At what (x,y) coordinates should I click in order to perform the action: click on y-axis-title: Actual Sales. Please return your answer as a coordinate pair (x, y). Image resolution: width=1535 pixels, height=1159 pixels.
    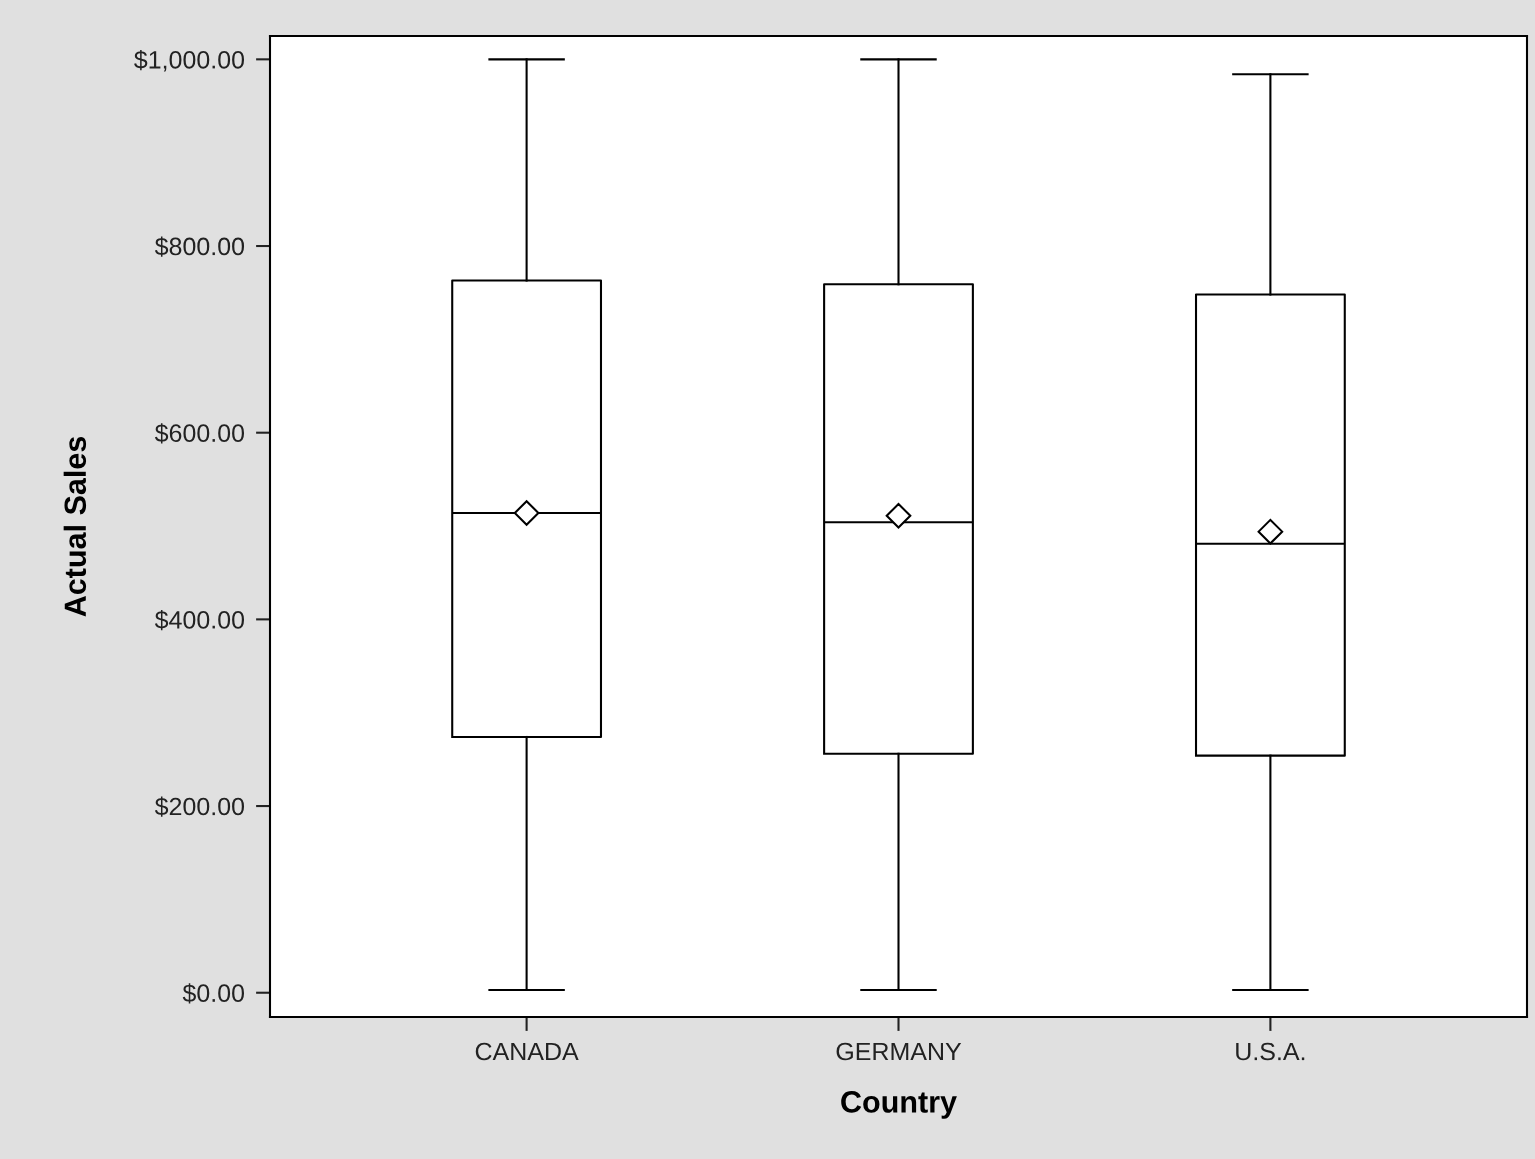
    Looking at the image, I should click on (75, 526).